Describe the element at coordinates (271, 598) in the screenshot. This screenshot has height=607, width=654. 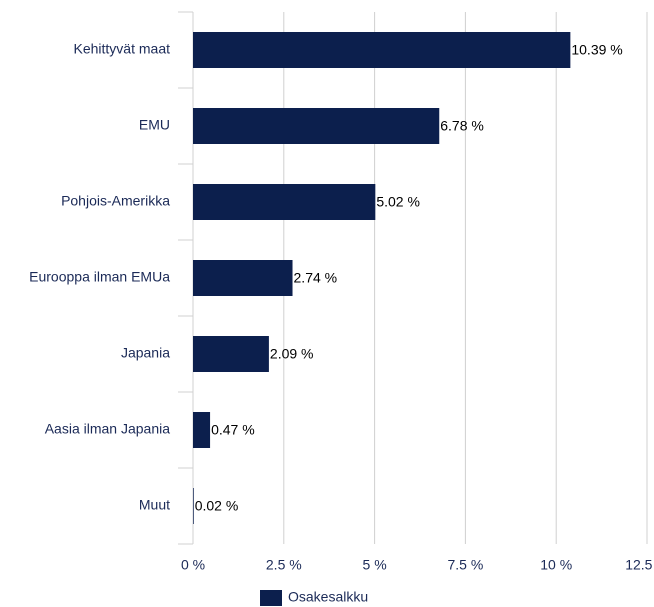
I see `legend-swatch` at that location.